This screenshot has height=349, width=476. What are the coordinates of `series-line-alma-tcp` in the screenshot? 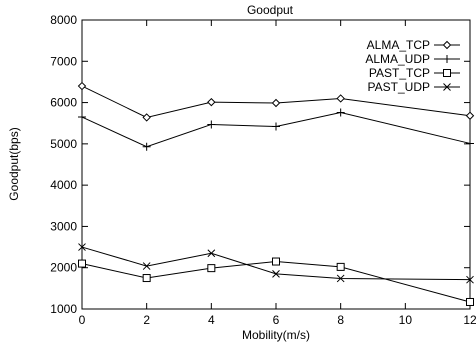 It's located at (276, 101).